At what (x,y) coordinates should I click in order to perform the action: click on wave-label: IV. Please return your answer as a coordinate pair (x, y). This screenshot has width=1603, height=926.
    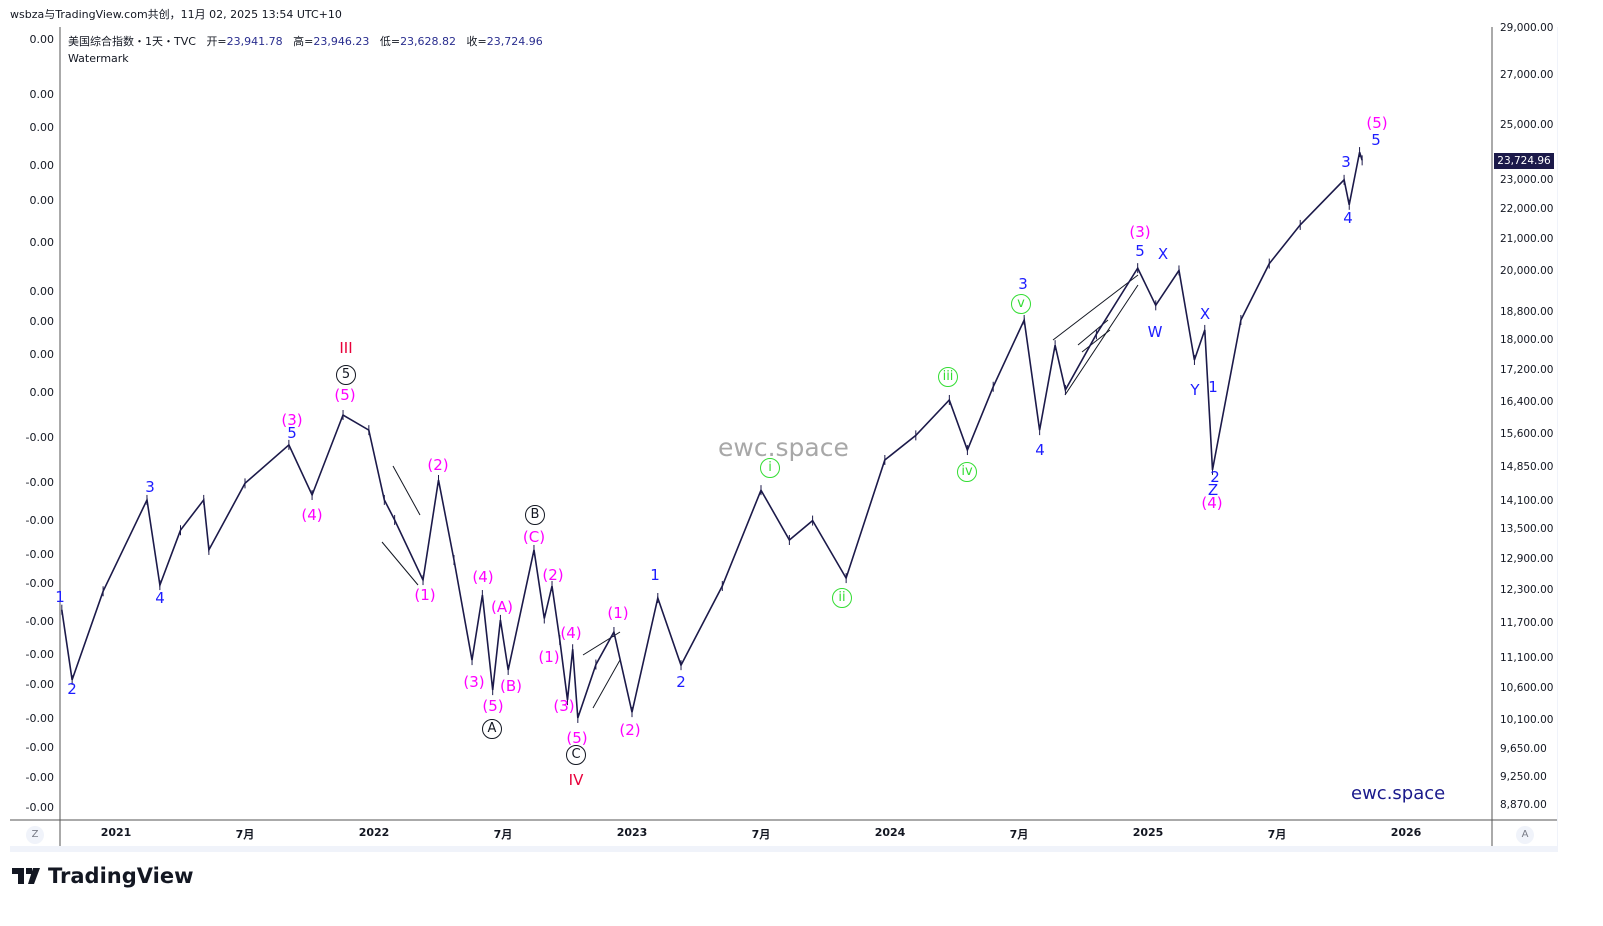
    Looking at the image, I should click on (576, 780).